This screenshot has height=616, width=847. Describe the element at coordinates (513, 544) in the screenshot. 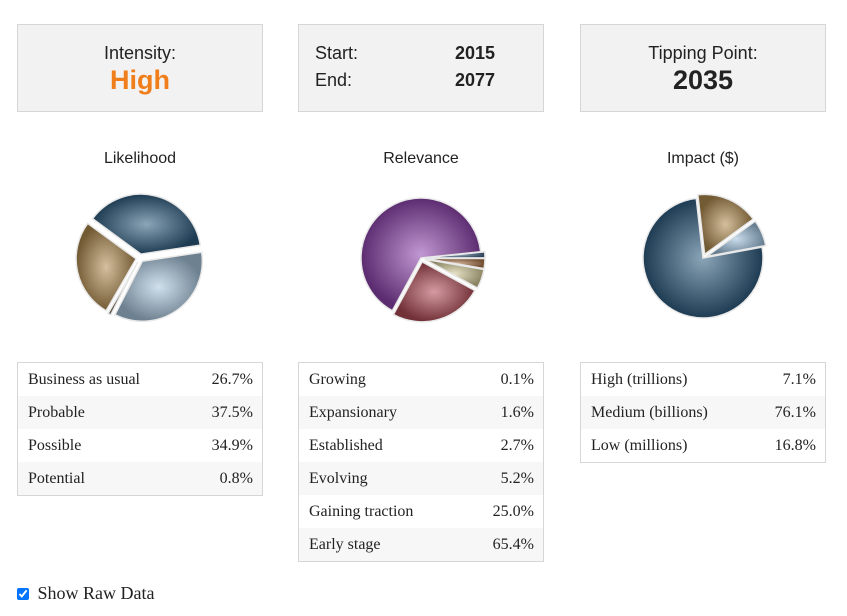

I see `row-value: 65.4%` at that location.